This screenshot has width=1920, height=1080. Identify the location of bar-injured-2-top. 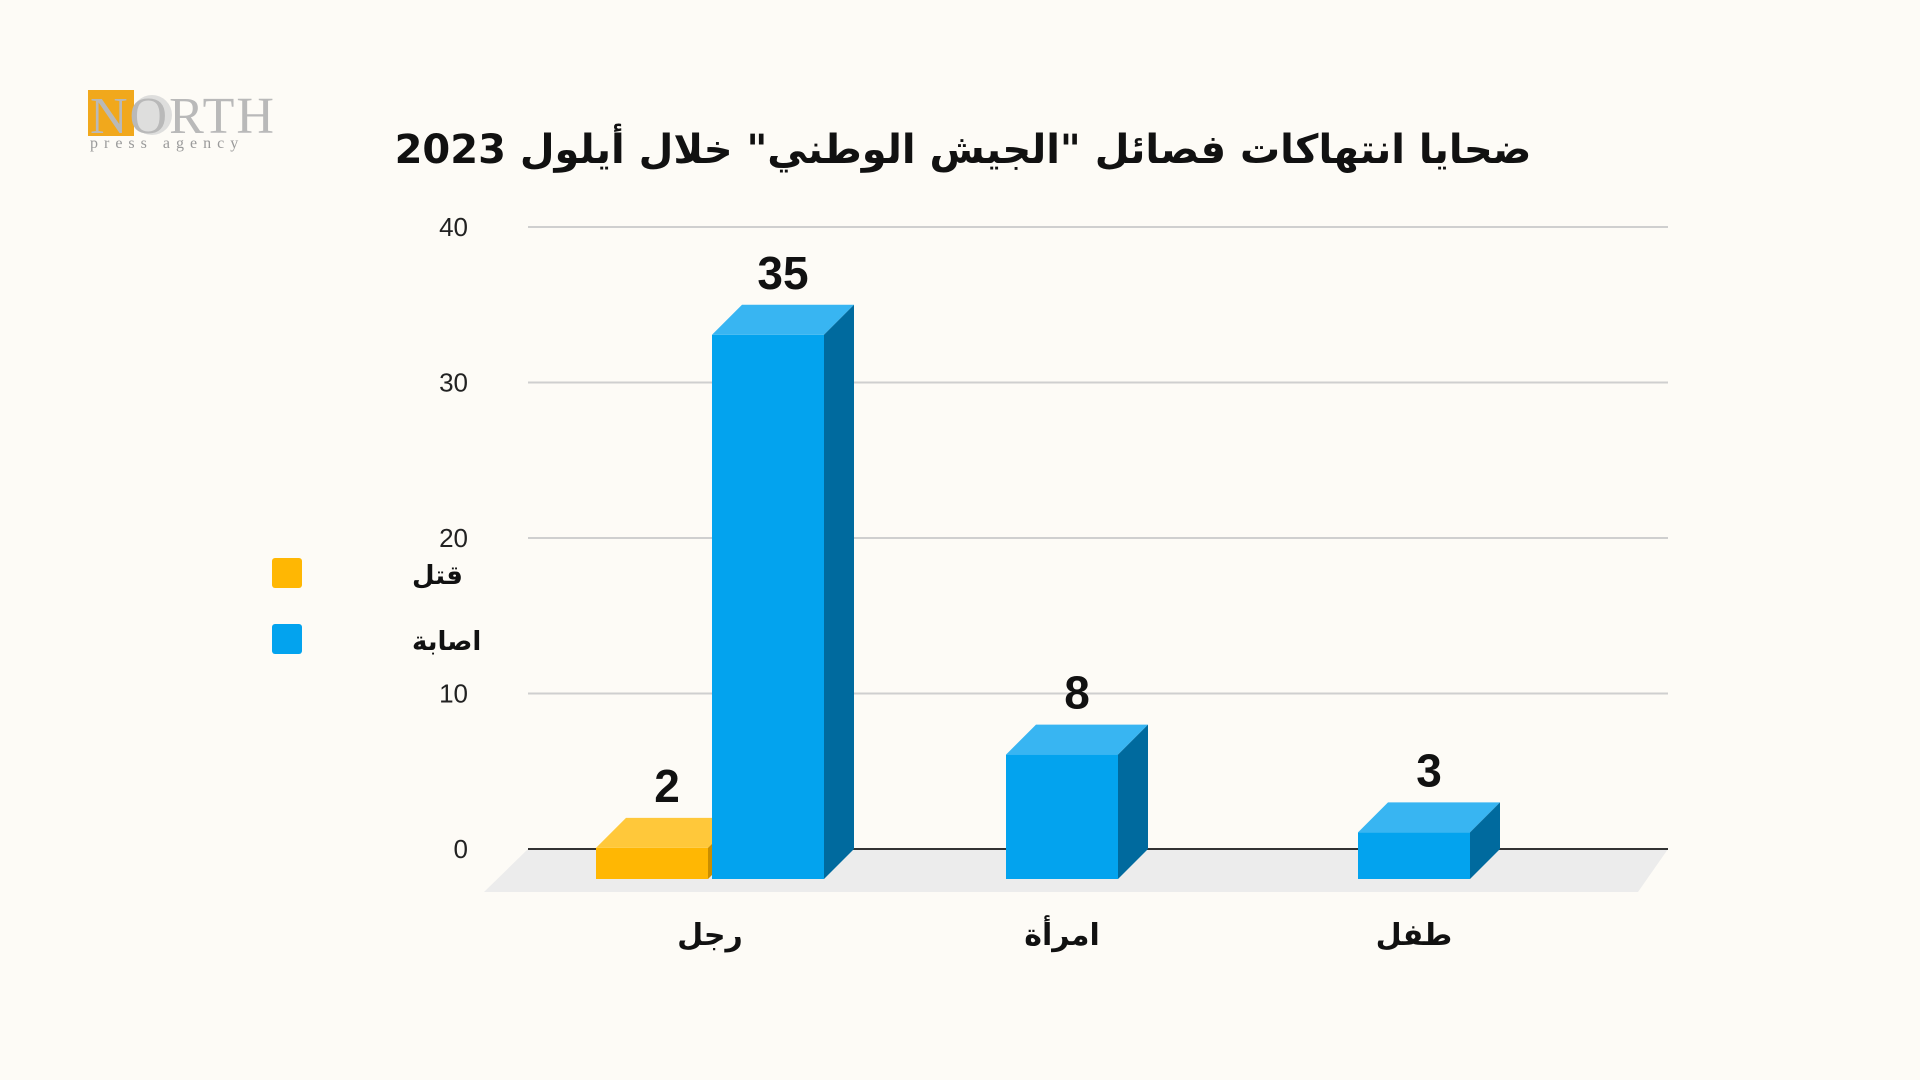
(1429, 817).